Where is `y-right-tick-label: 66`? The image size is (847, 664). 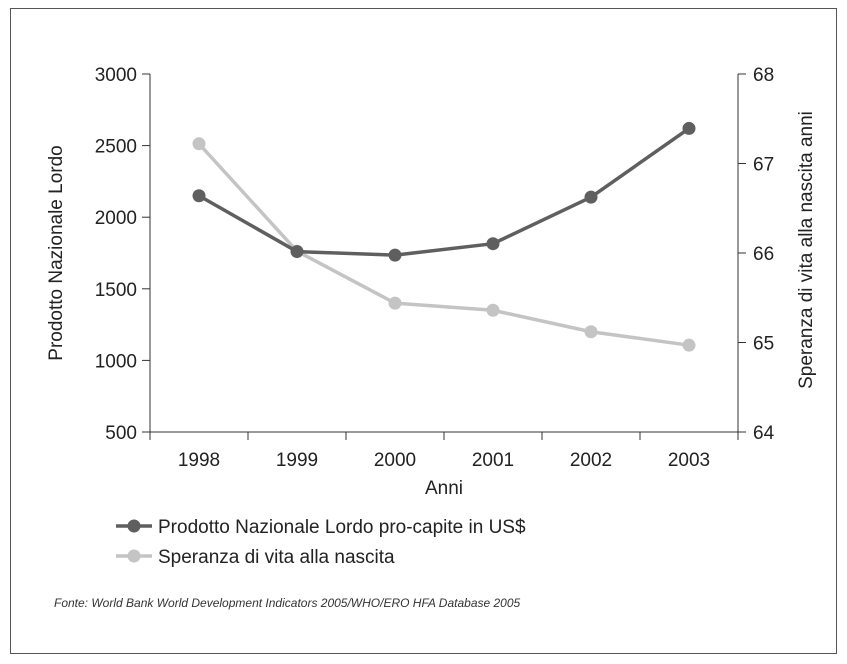 y-right-tick-label: 66 is located at coordinates (763, 254).